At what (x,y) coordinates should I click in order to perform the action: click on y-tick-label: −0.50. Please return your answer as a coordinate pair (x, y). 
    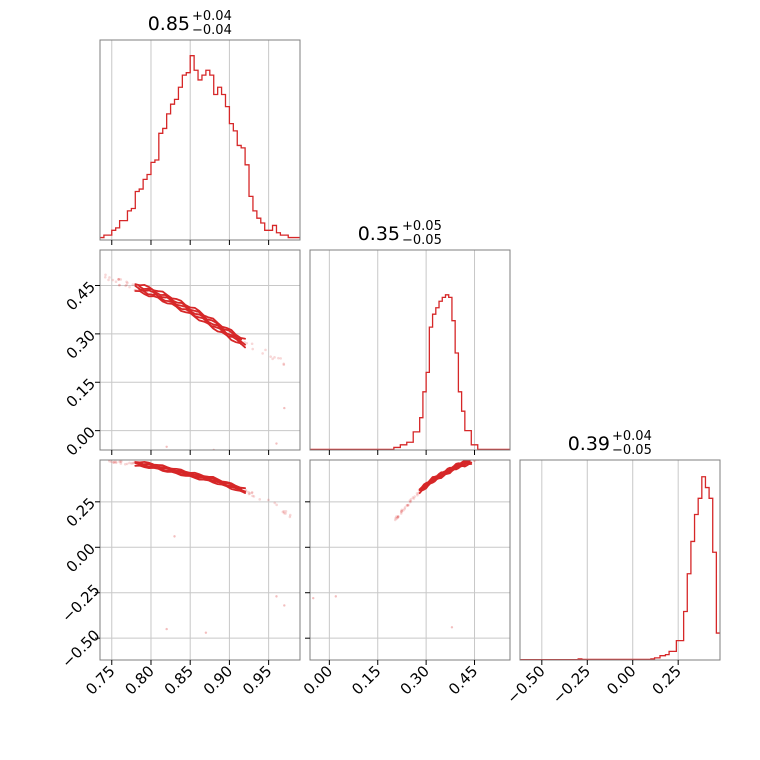
    Looking at the image, I should click on (80, 648).